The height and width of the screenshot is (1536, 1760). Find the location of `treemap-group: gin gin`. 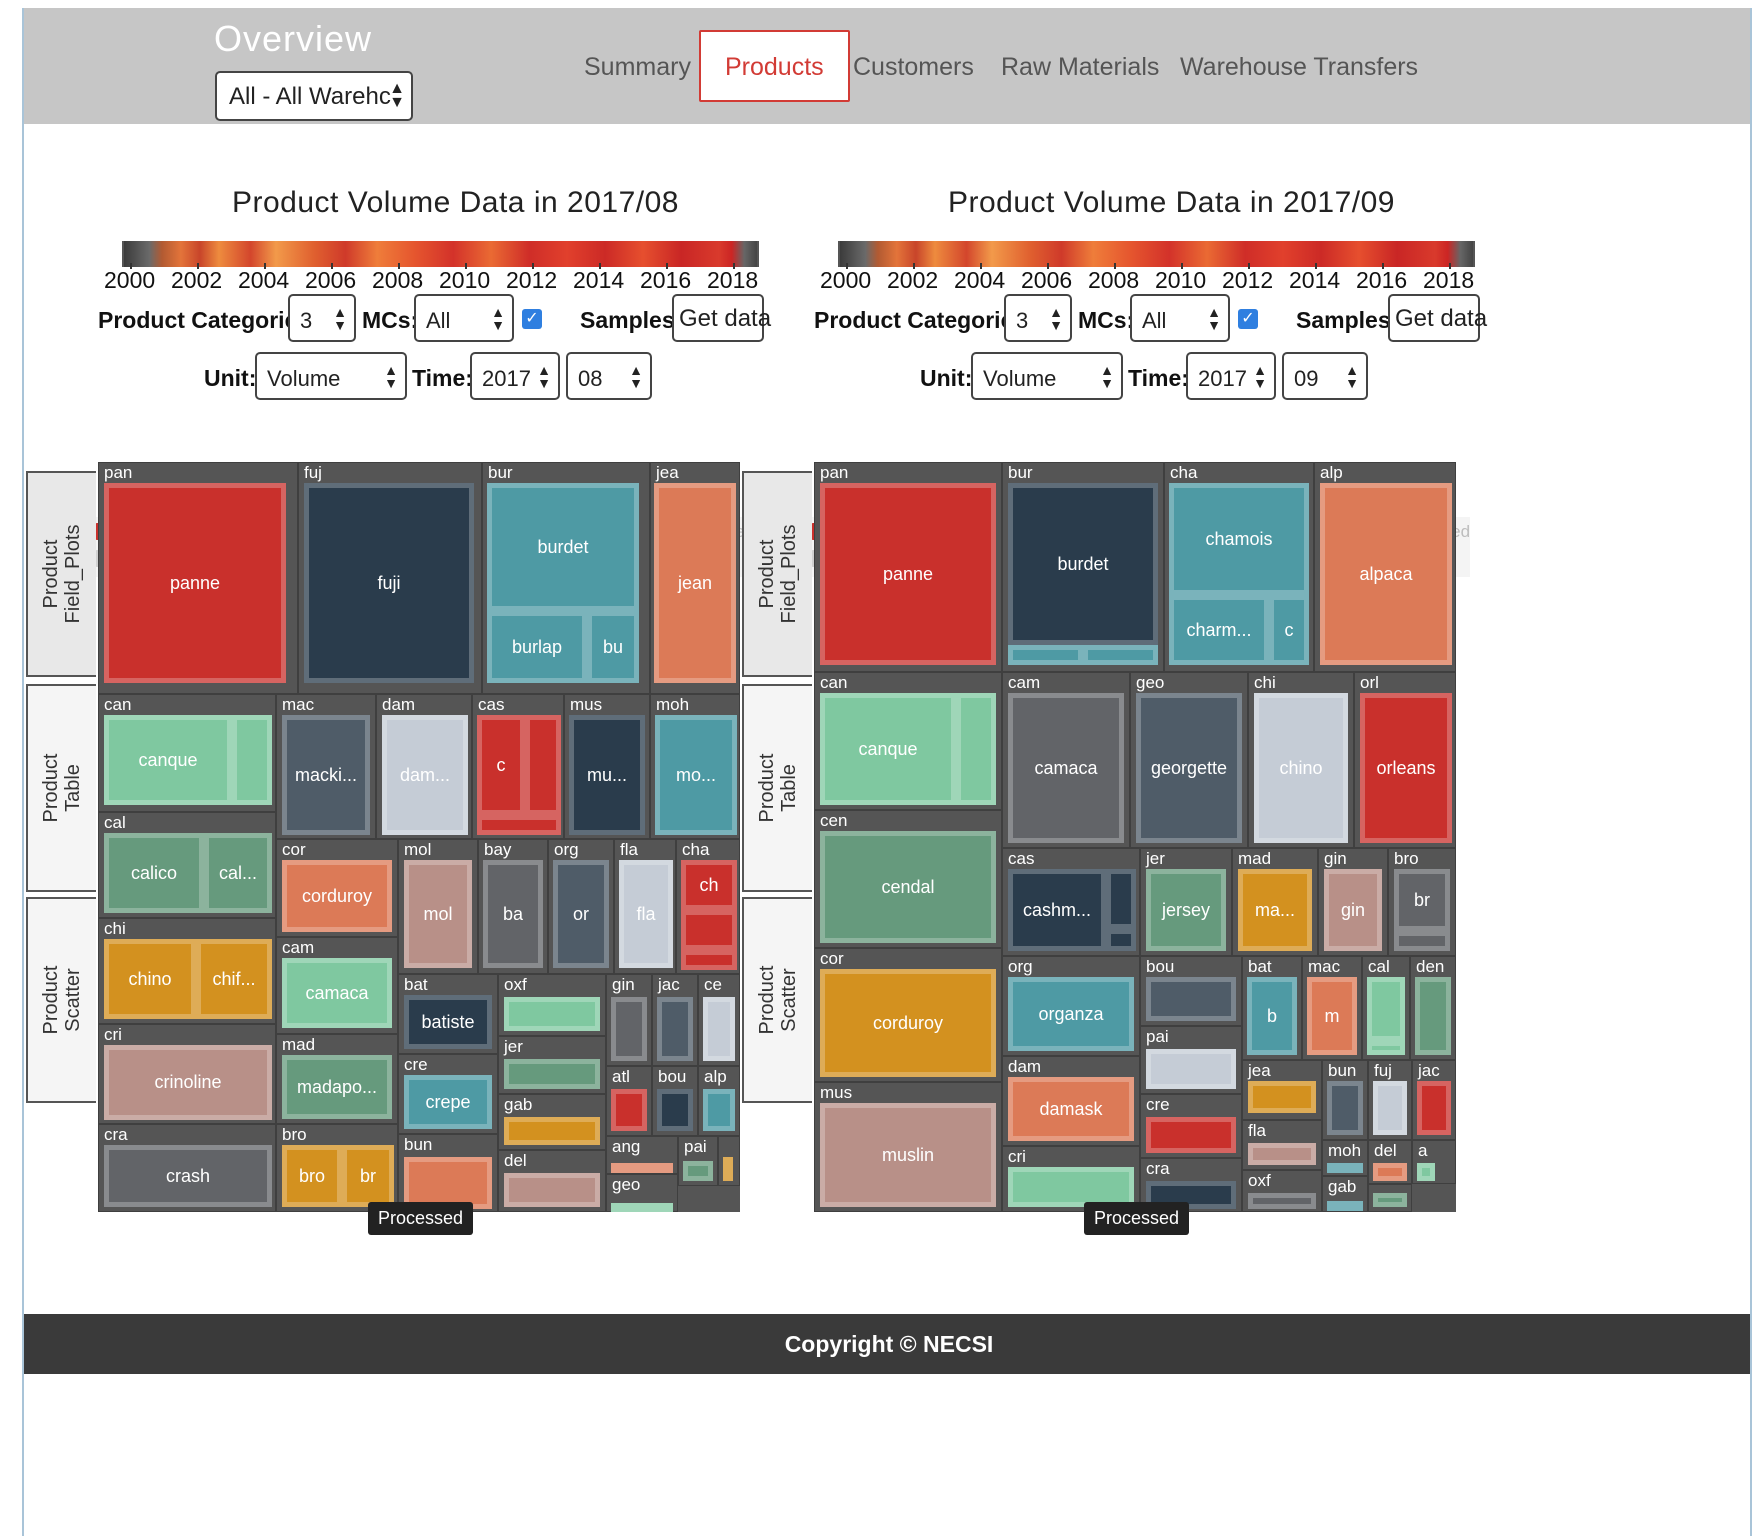

treemap-group: gin gin is located at coordinates (1353, 902).